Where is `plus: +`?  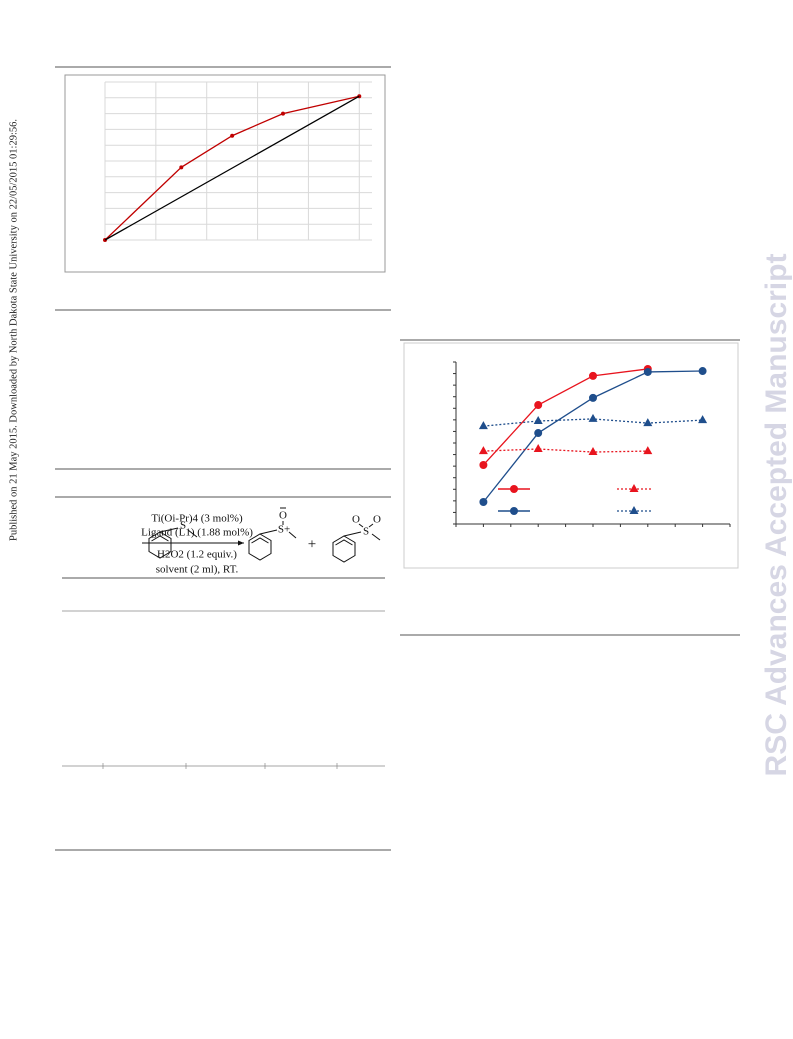 plus: + is located at coordinates (312, 544).